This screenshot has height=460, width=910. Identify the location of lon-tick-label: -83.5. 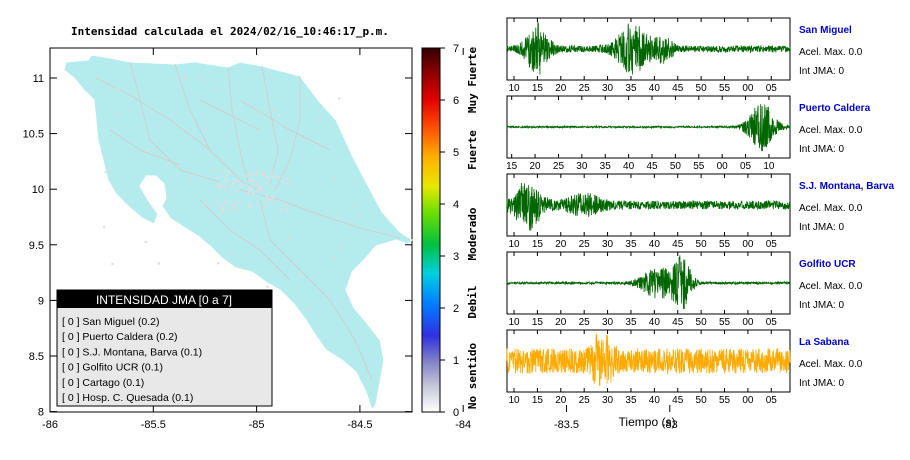
(566, 425).